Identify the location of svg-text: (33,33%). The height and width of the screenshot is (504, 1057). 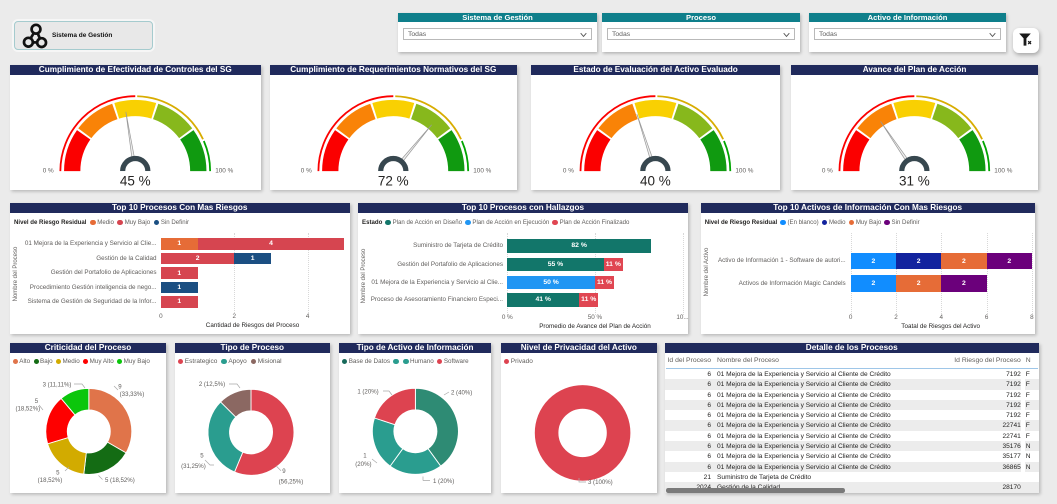
(132, 393).